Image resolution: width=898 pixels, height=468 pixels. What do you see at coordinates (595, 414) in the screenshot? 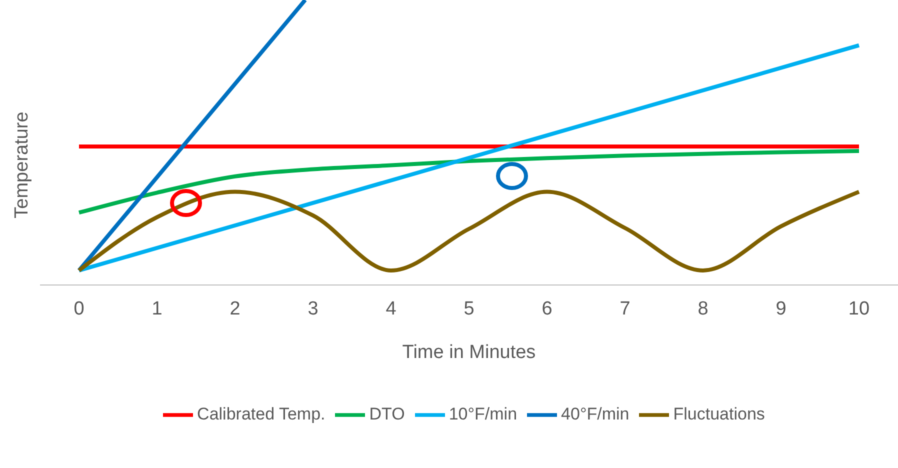
I see `legend-label: 40°F/min` at bounding box center [595, 414].